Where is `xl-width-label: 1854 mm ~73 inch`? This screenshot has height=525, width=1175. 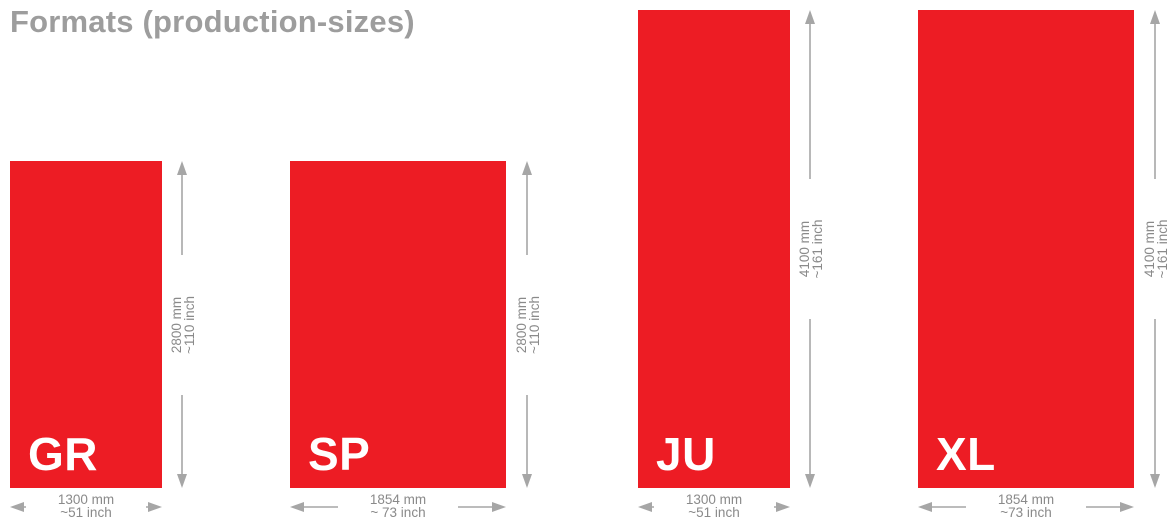 xl-width-label: 1854 mm ~73 inch is located at coordinates (1026, 506).